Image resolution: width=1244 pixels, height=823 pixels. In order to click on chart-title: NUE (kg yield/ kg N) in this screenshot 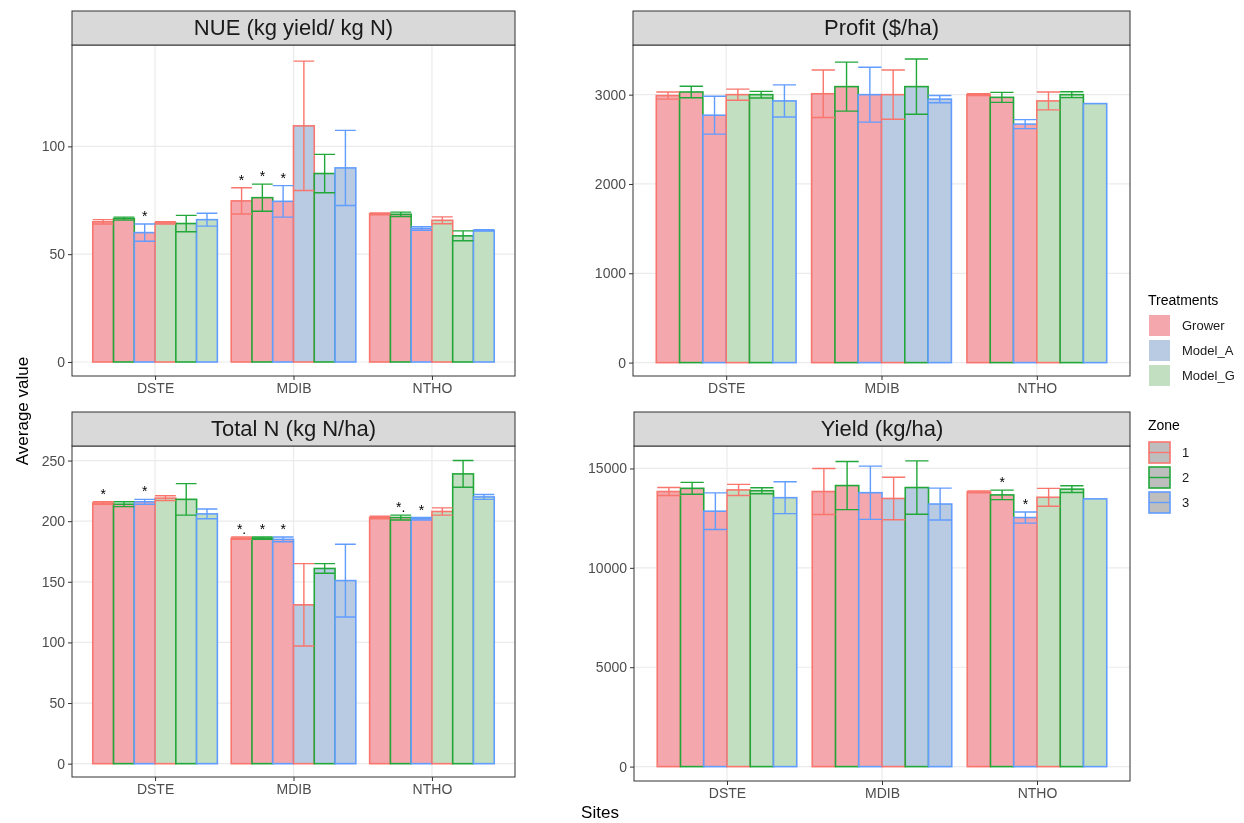, I will do `click(293, 27)`.